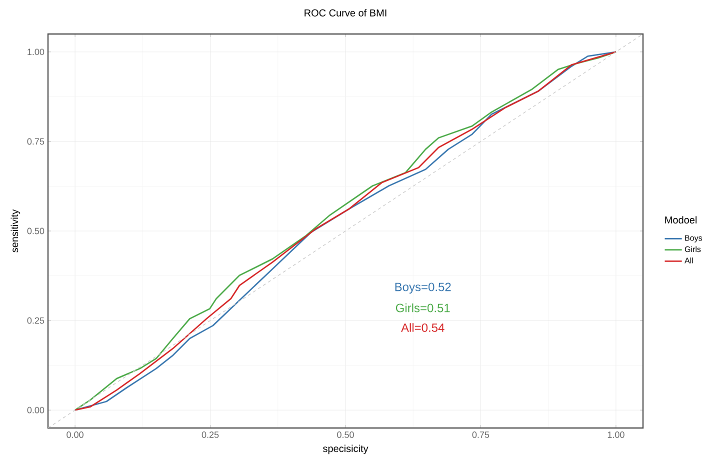 This screenshot has height=464, width=708. Describe the element at coordinates (15, 230) in the screenshot. I see `y-axis-title: sensitivity` at that location.